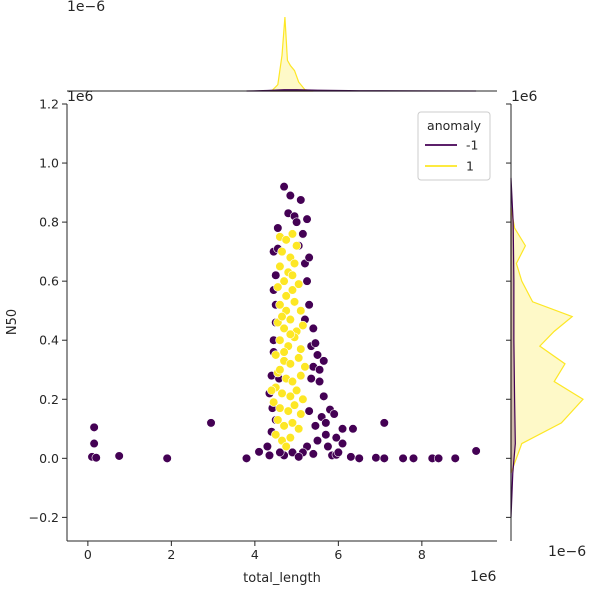 The image size is (600, 600). I want to click on legend-label-pos1: 1, so click(470, 166).